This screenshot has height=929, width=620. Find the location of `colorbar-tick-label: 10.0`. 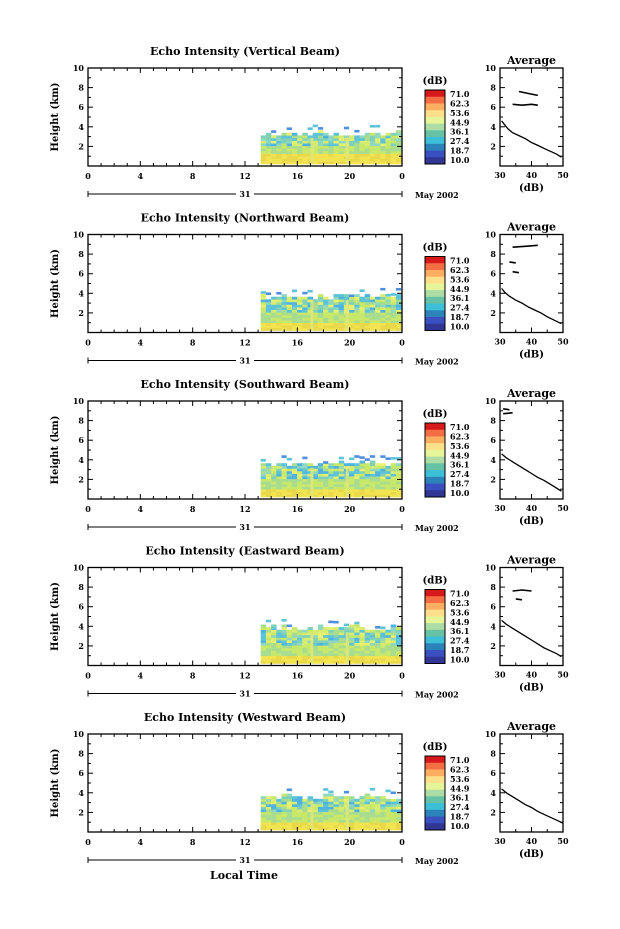

colorbar-tick-label: 10.0 is located at coordinates (460, 826).